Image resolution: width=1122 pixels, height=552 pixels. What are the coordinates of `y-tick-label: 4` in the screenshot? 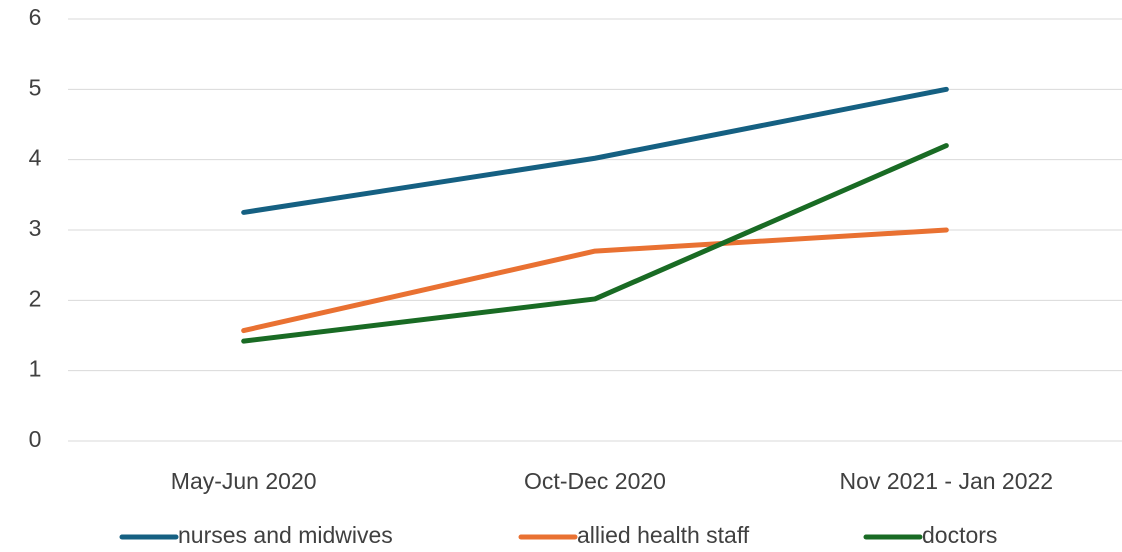 It's located at (35, 158).